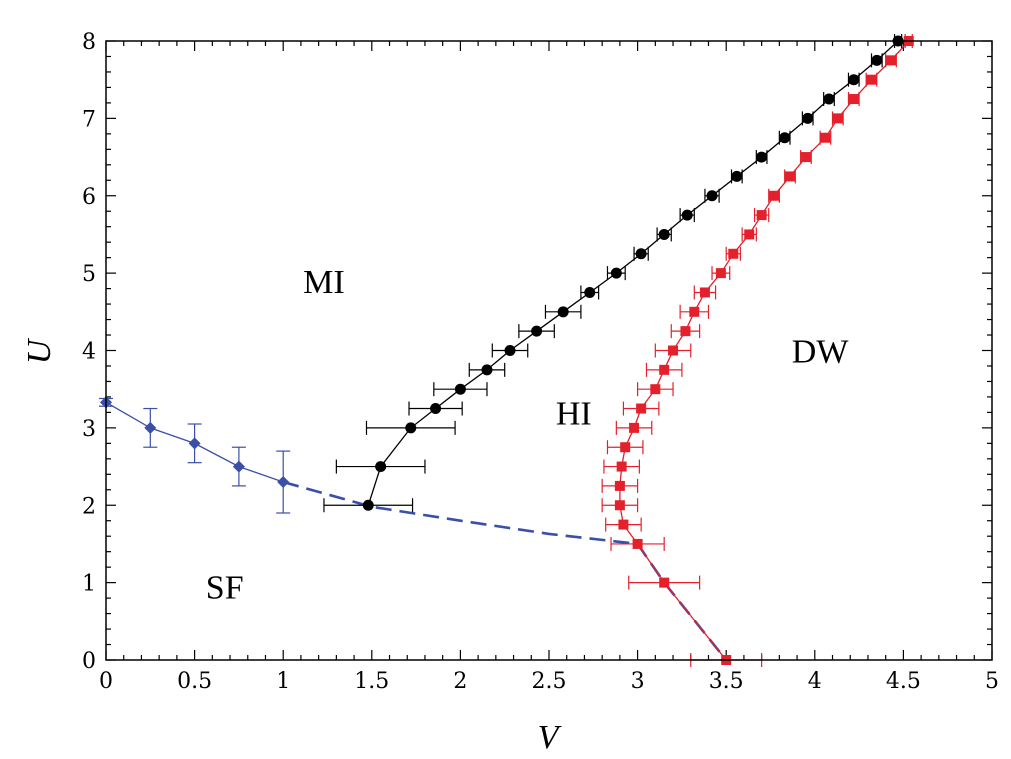 This screenshot has width=1011, height=759. I want to click on series-line, so click(505, 570).